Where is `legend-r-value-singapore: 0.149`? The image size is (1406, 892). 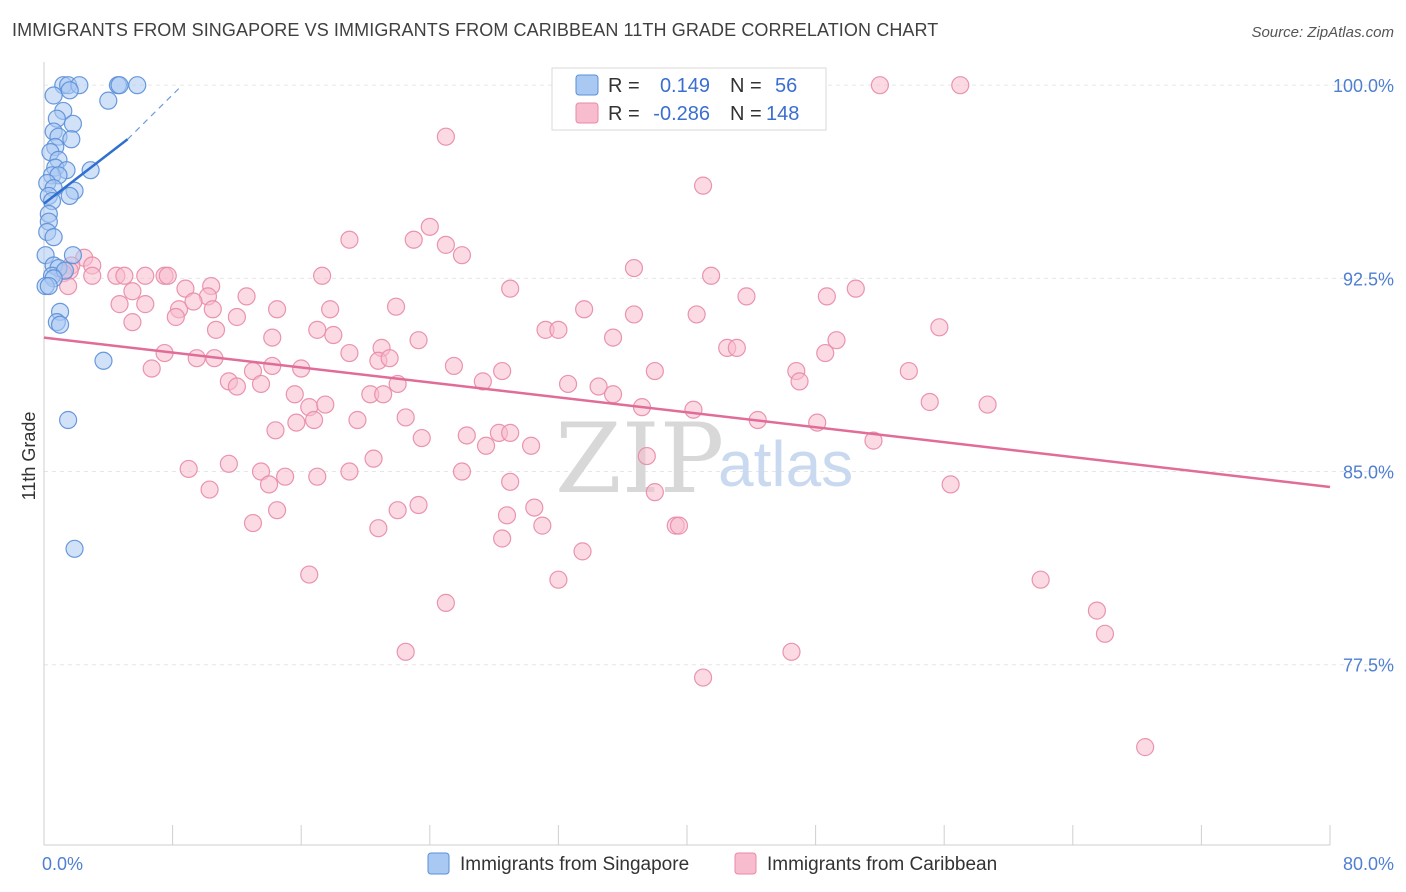 legend-r-value-singapore: 0.149 is located at coordinates (685, 86).